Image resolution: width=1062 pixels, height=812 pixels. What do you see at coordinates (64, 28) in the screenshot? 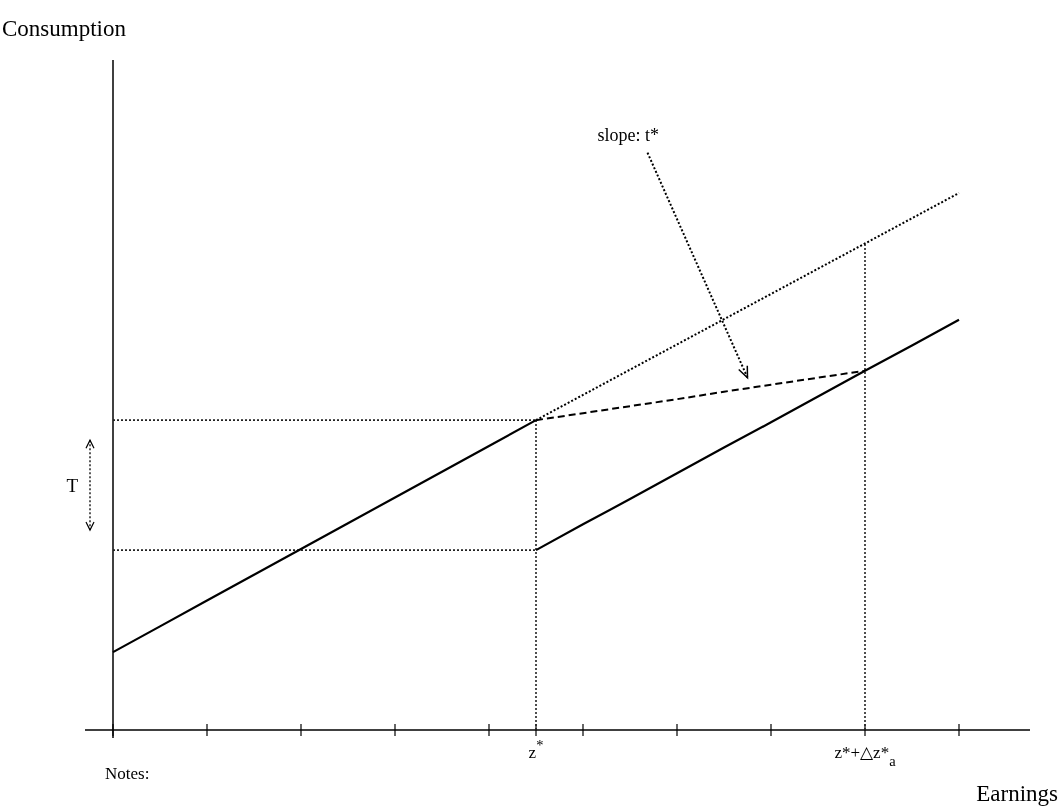
I see `text: Consumption` at bounding box center [64, 28].